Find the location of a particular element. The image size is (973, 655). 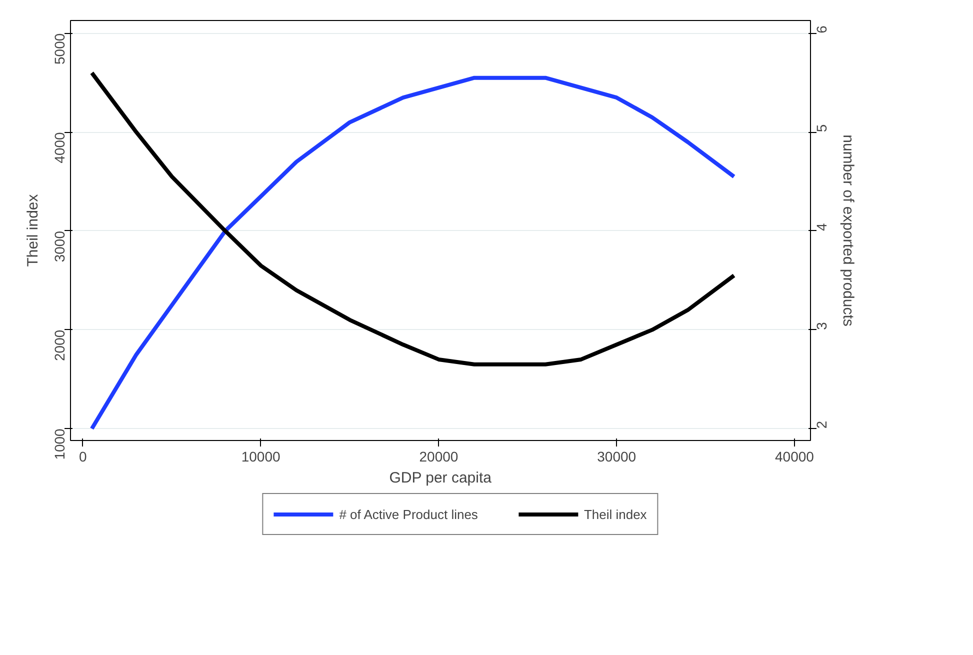

x-tick-label: 0 is located at coordinates (83, 456).